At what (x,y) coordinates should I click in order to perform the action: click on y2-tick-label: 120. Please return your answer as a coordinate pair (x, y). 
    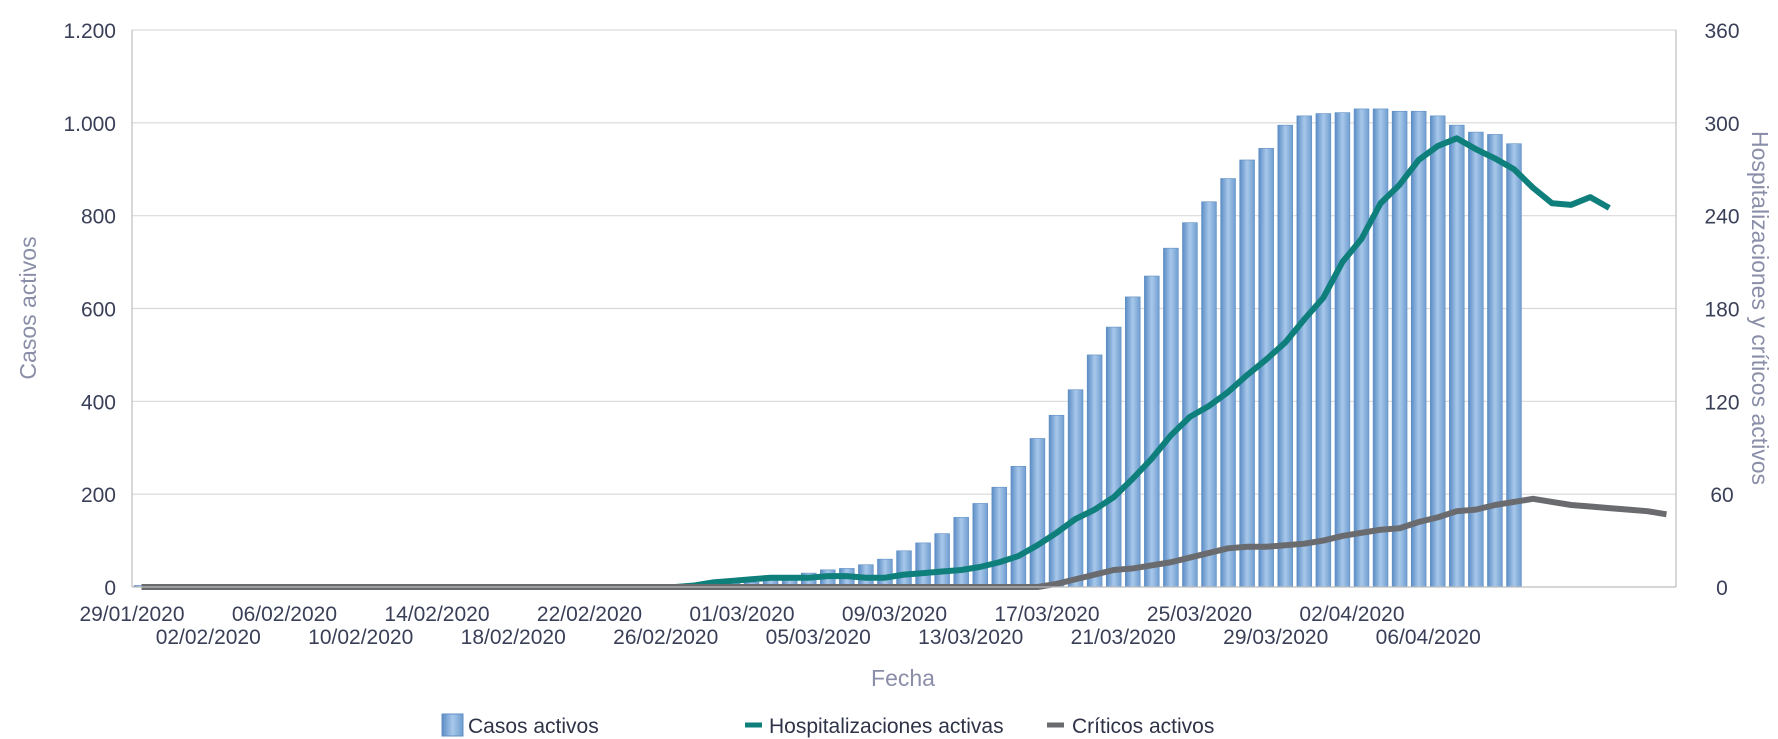
    Looking at the image, I should click on (1721, 402).